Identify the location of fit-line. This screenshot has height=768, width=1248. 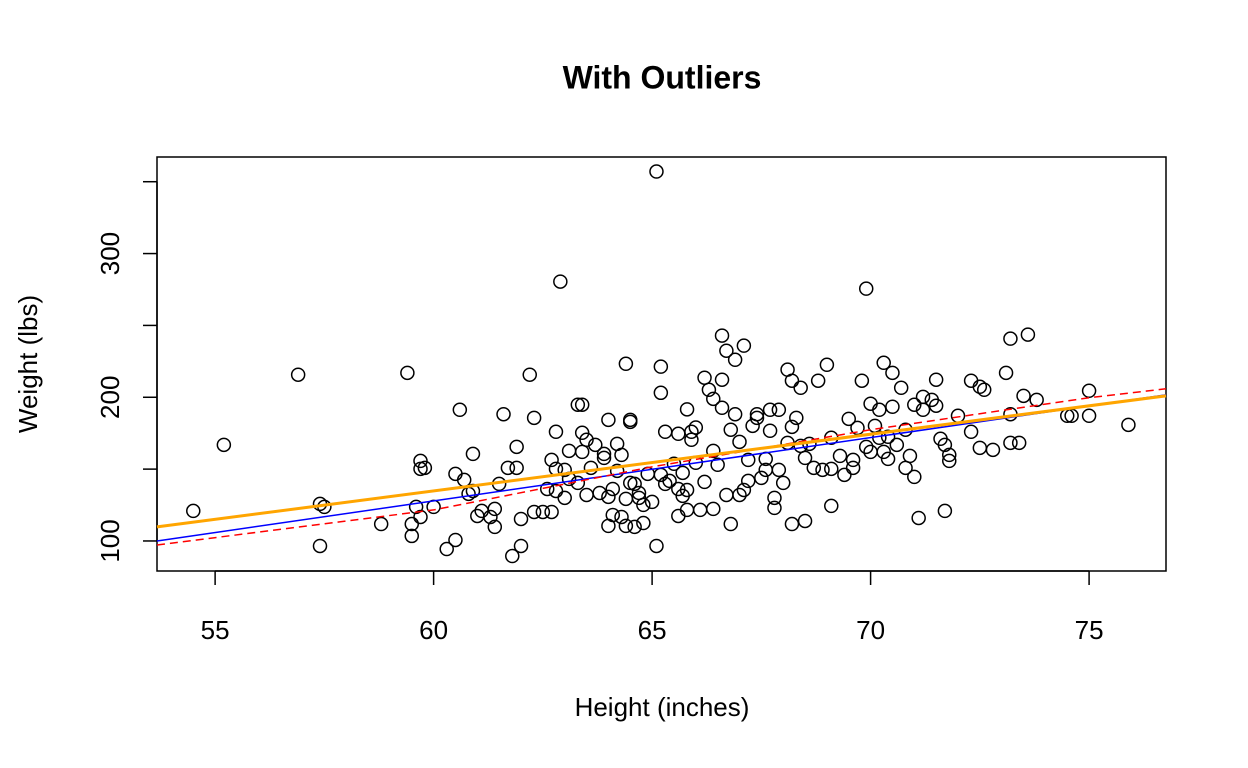
(661, 461).